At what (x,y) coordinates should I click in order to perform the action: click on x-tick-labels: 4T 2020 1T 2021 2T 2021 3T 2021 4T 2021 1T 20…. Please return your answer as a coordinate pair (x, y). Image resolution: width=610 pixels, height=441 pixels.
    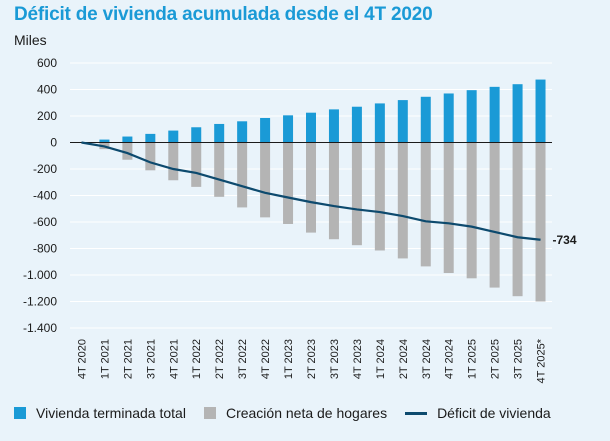
    Looking at the image, I should click on (311, 360).